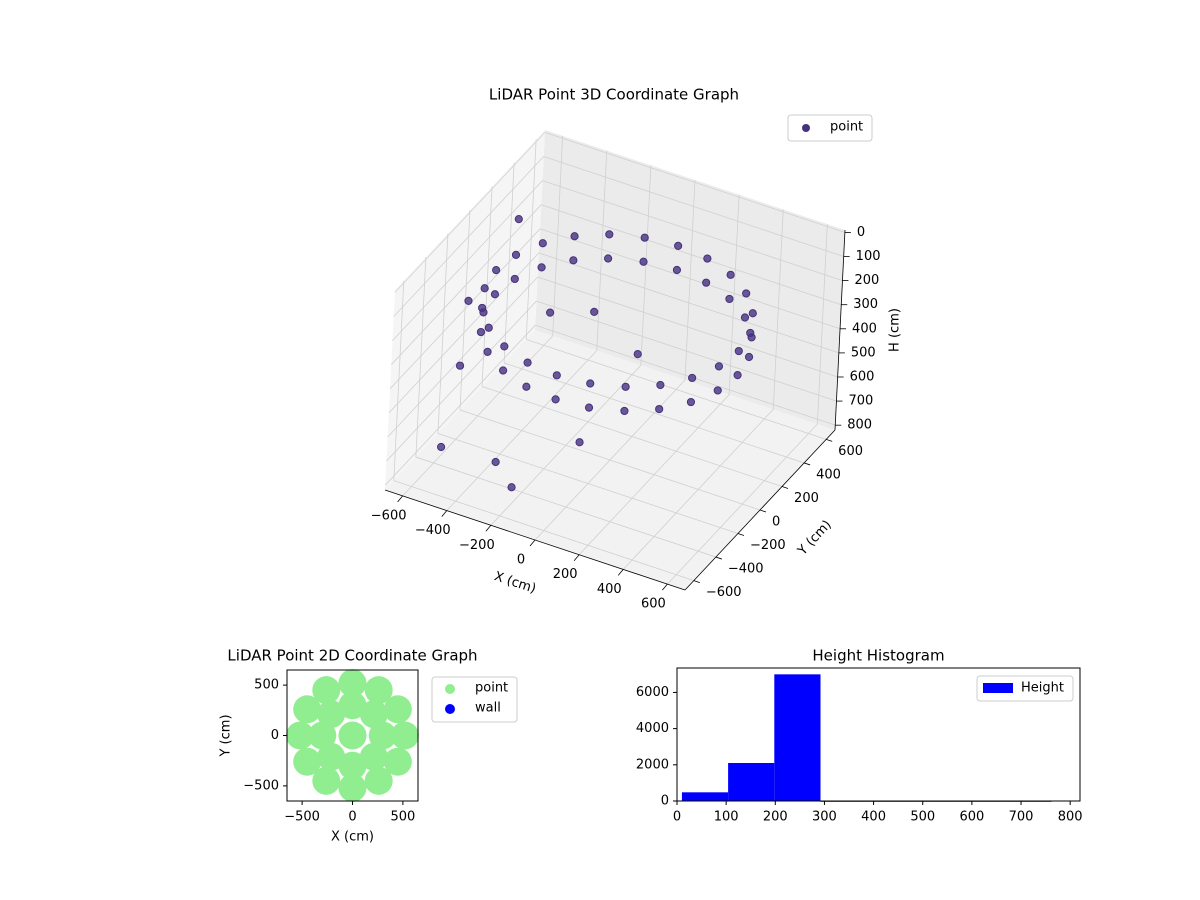 The width and height of the screenshot is (1200, 900). Describe the element at coordinates (352, 817) in the screenshot. I see `x-tick-label: 0` at that location.